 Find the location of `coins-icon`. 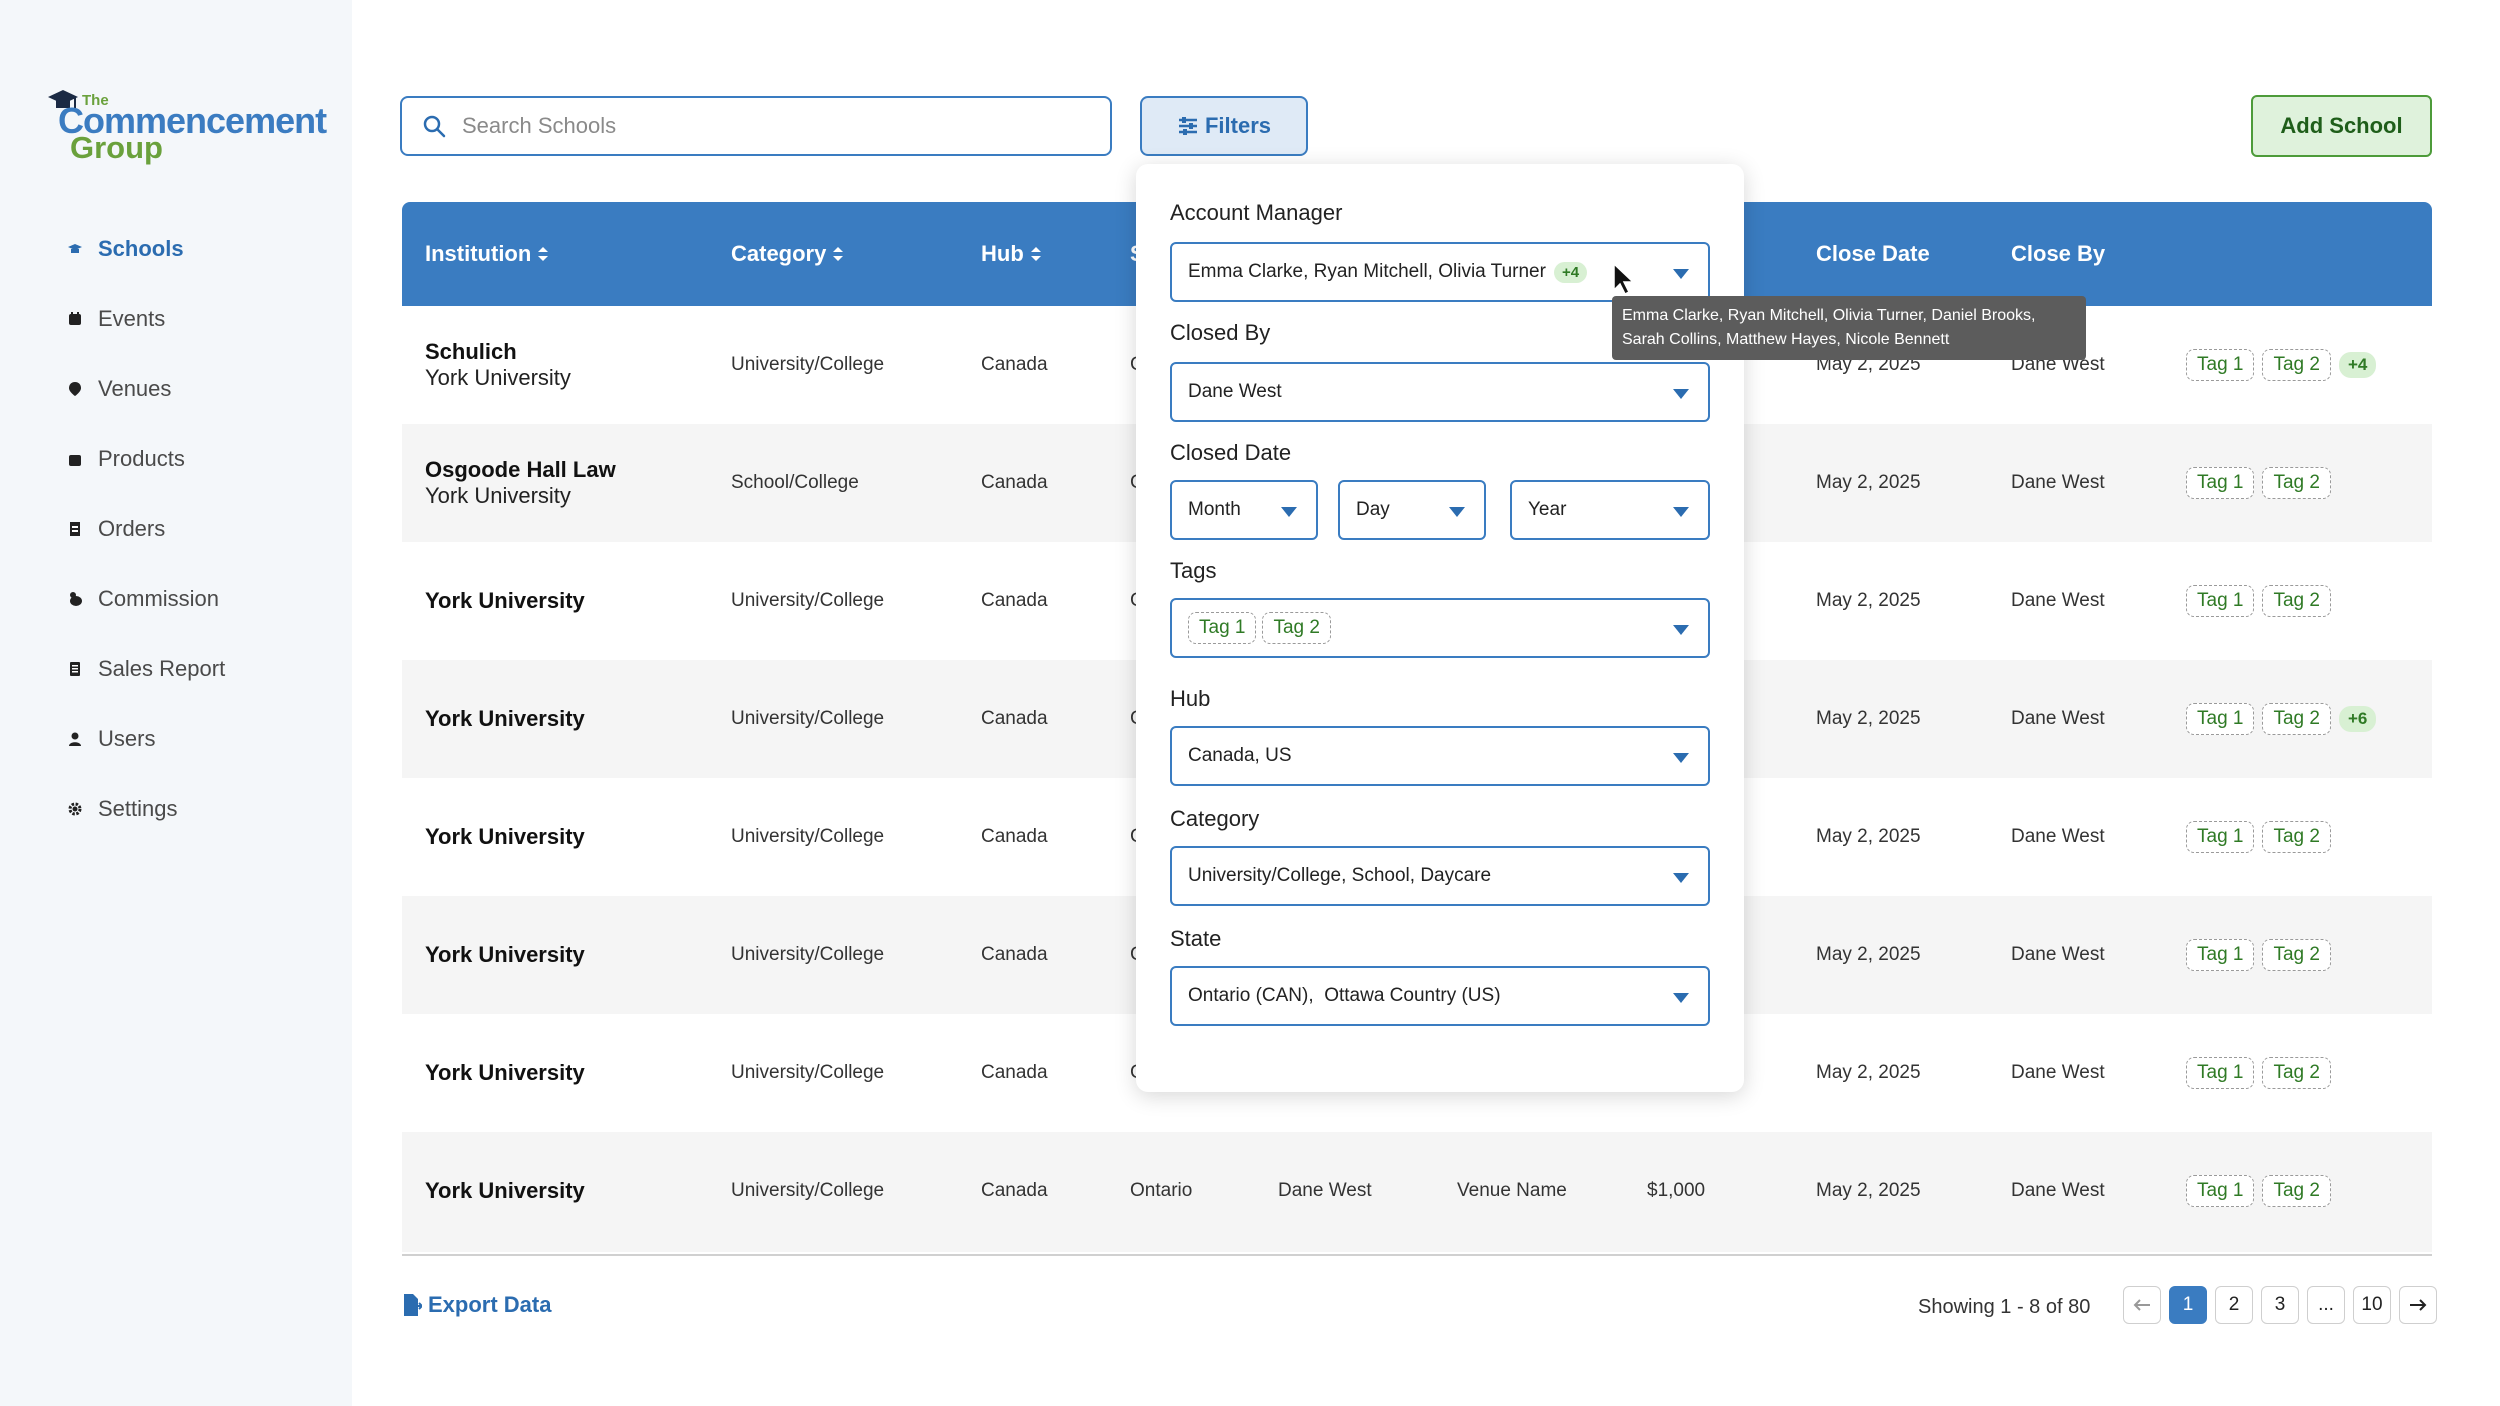

coins-icon is located at coordinates (75, 599).